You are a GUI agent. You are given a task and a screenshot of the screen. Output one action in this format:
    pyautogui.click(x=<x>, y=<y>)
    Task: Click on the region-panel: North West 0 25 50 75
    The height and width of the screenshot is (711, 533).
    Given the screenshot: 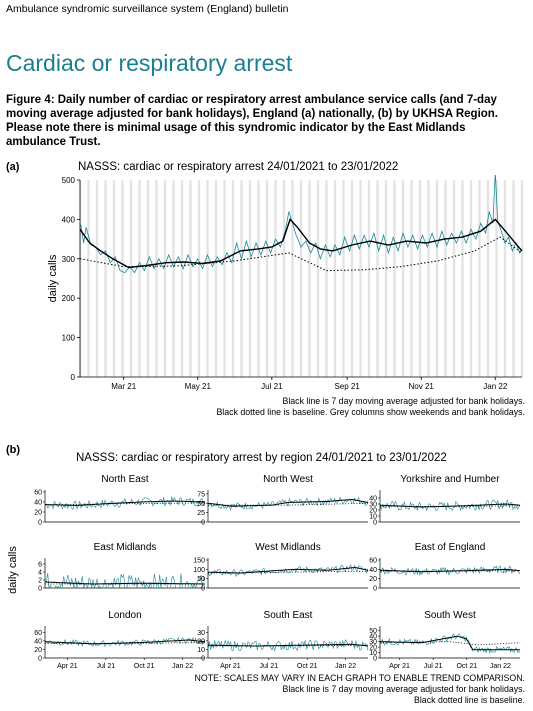 What is the action you would take?
    pyautogui.click(x=283, y=500)
    